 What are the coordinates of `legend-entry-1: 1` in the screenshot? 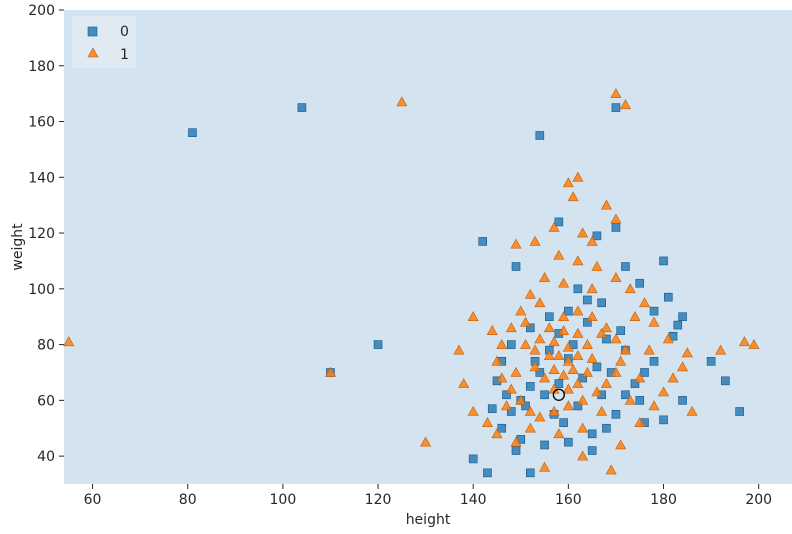 It's located at (108, 55).